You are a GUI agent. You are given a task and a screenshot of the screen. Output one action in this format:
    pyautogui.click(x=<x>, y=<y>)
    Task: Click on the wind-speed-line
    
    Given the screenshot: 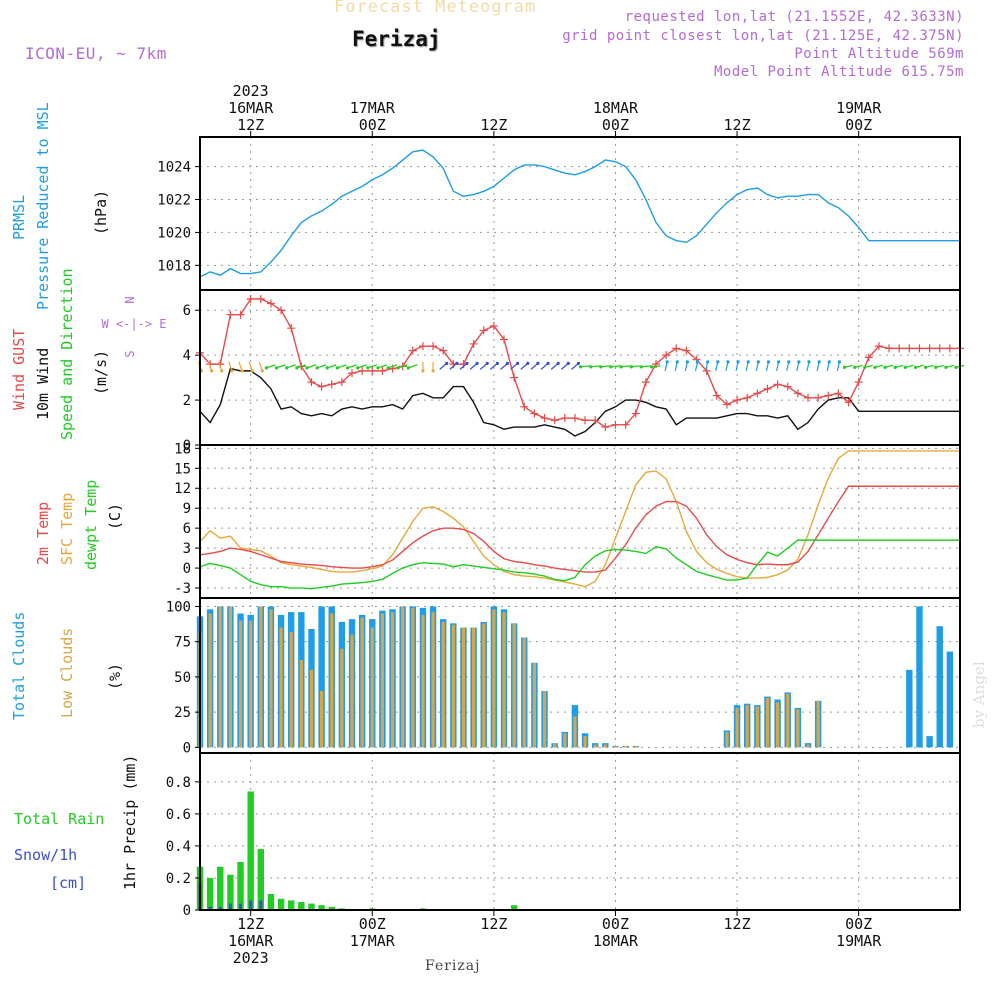 What is the action you would take?
    pyautogui.click(x=579, y=402)
    